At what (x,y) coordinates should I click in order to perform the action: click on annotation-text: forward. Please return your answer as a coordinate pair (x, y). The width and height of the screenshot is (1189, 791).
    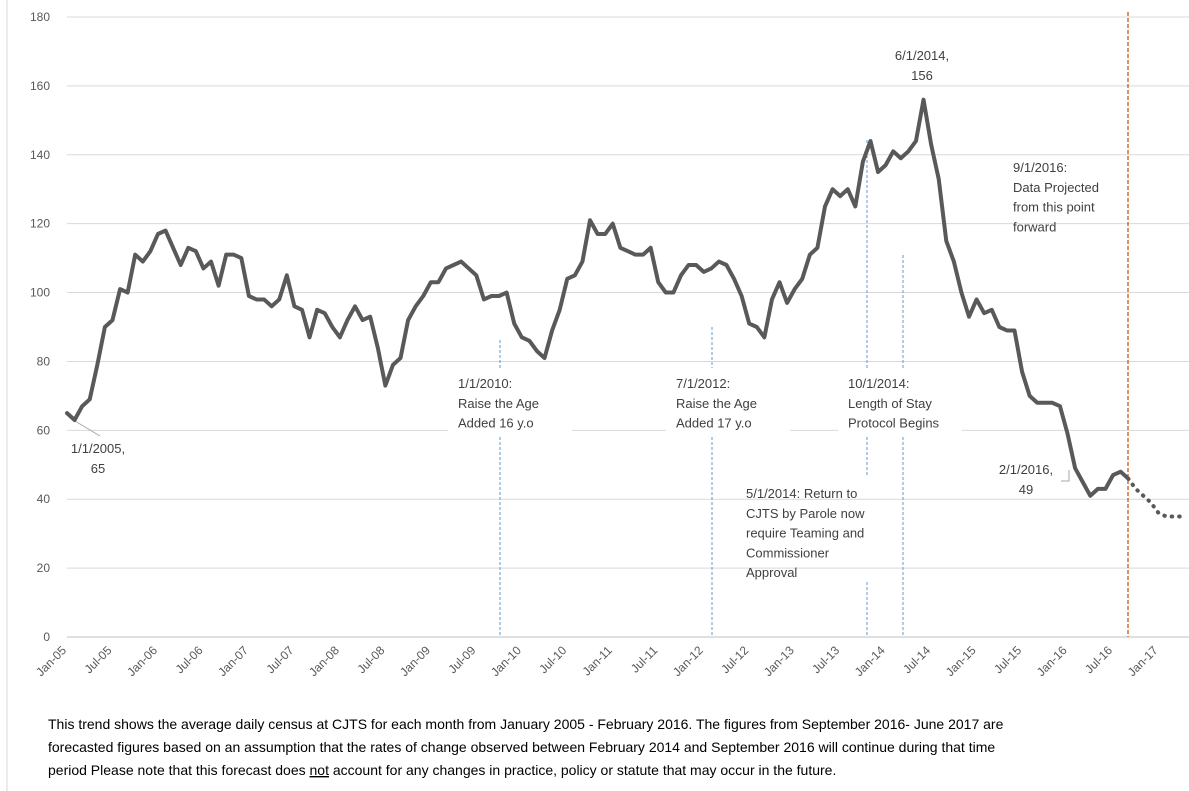
    Looking at the image, I should click on (1034, 226).